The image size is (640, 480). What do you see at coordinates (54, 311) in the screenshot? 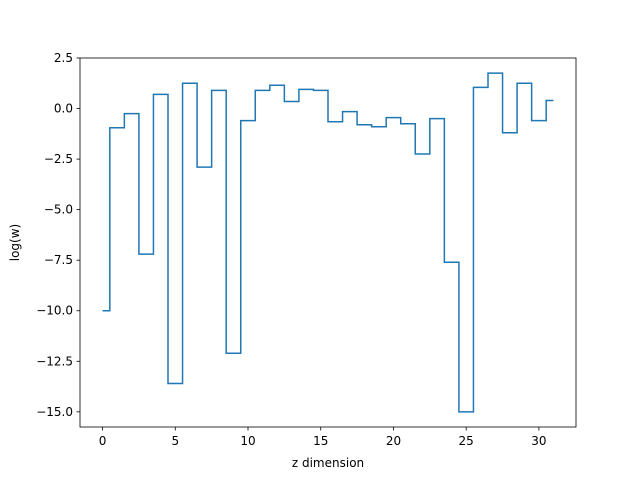
I see `y-tick-label: −10.0` at bounding box center [54, 311].